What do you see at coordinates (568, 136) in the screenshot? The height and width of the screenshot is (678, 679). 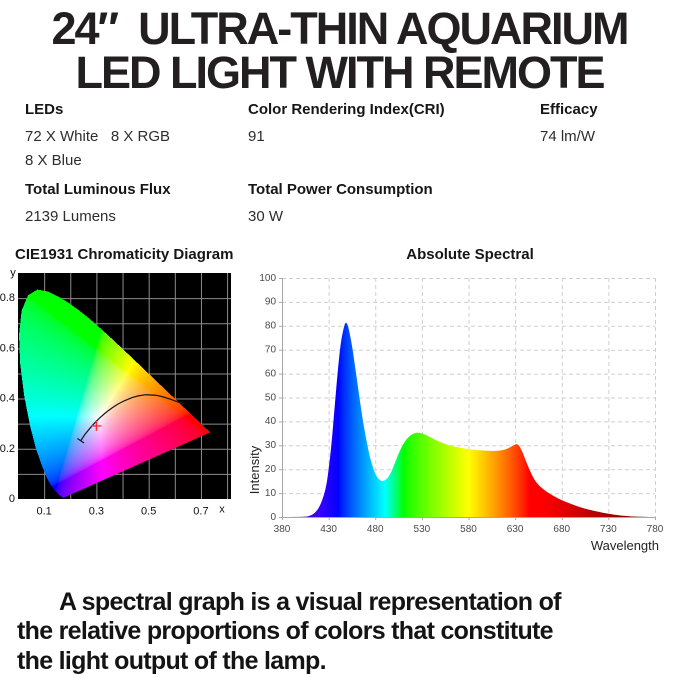 I see `spec-efficacy-value: 74 lm/W` at bounding box center [568, 136].